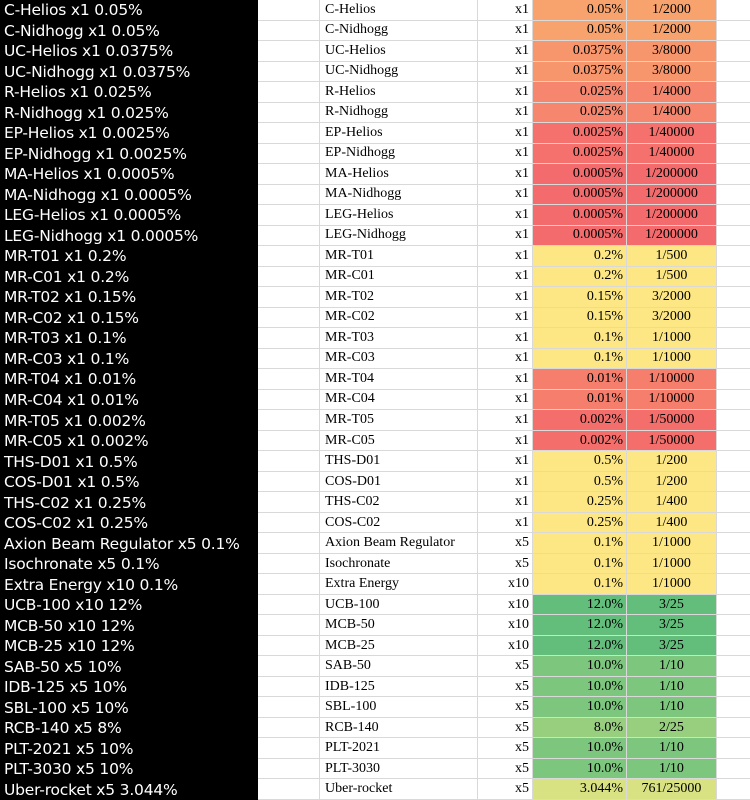  I want to click on item-name-cell: MCB-25, so click(399, 646).